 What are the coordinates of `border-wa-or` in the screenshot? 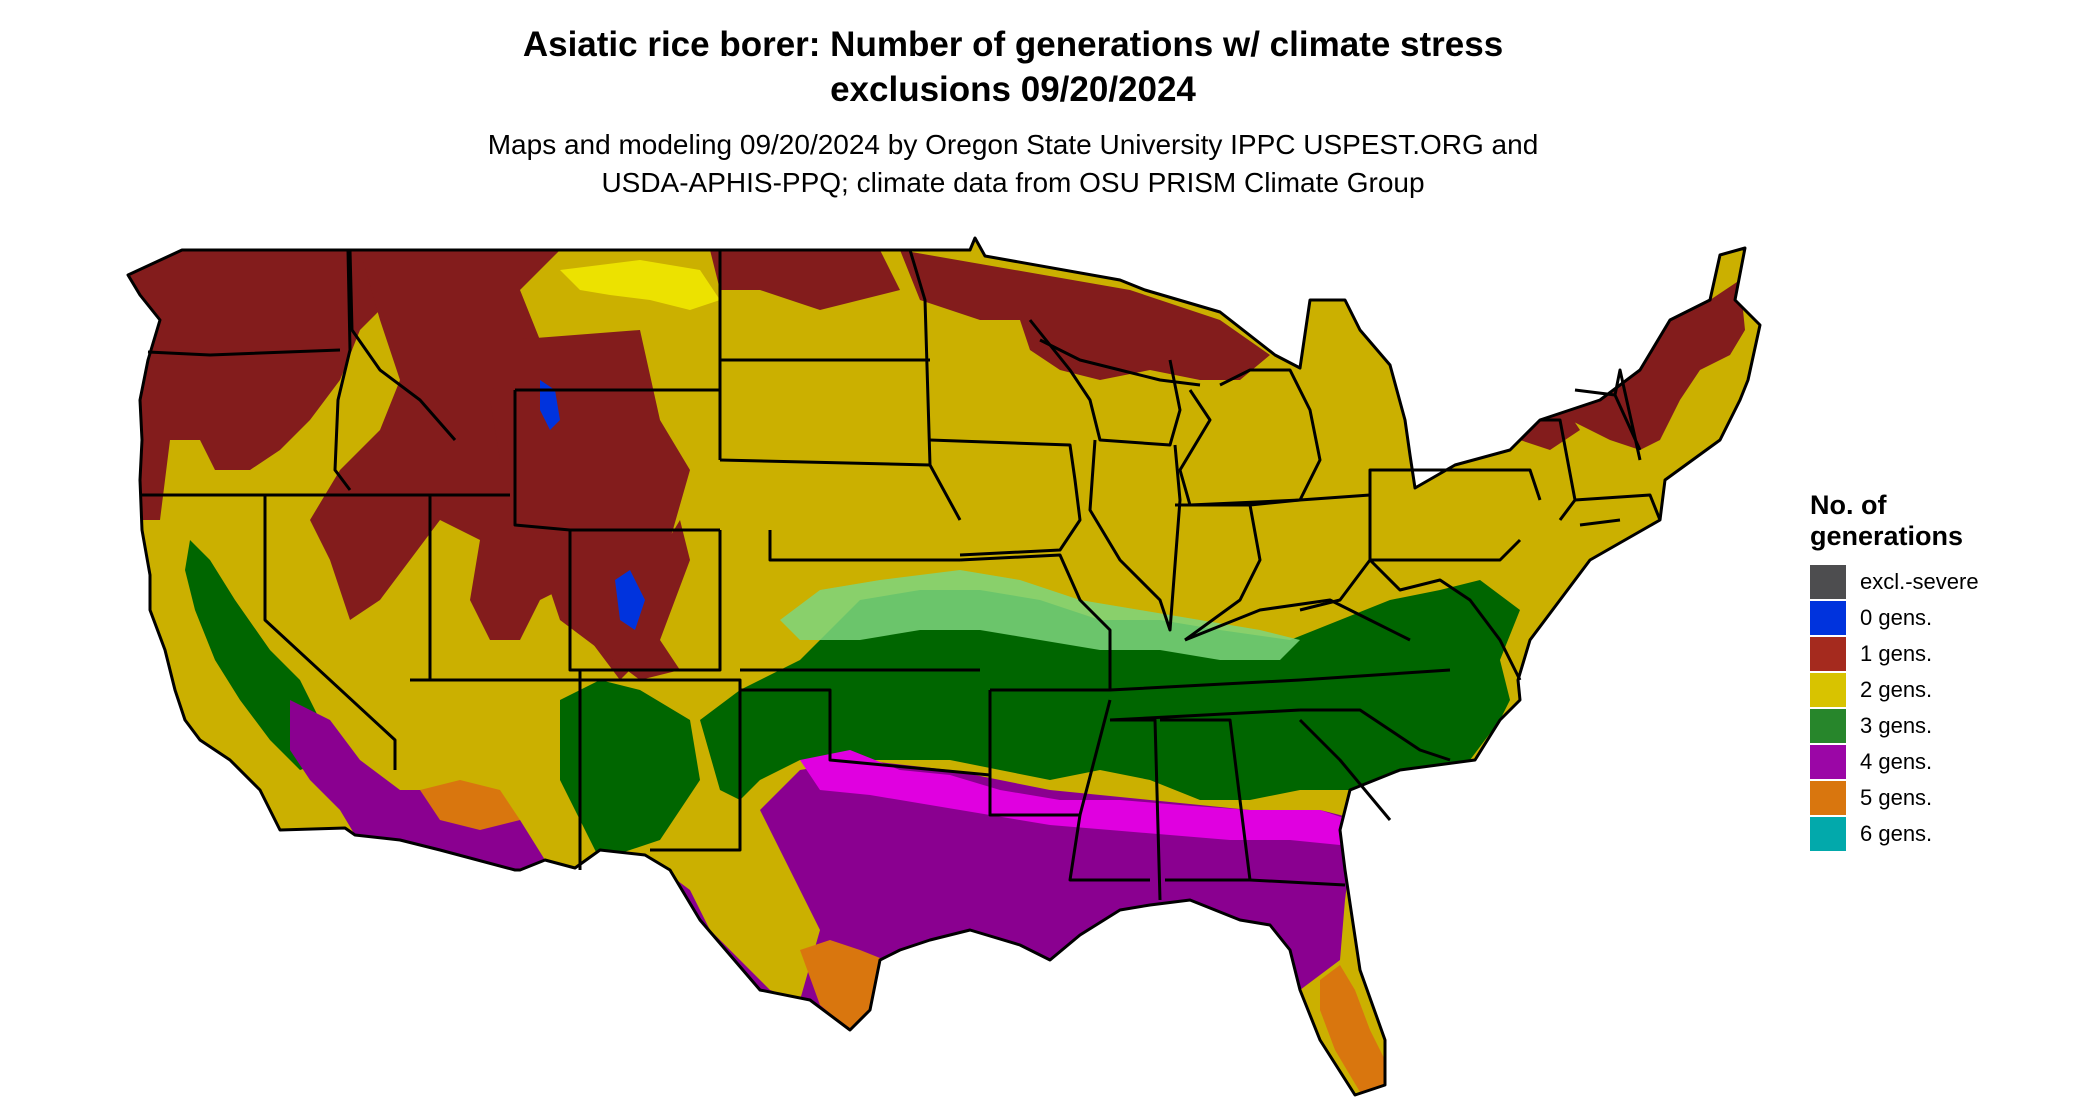 It's located at (244, 352).